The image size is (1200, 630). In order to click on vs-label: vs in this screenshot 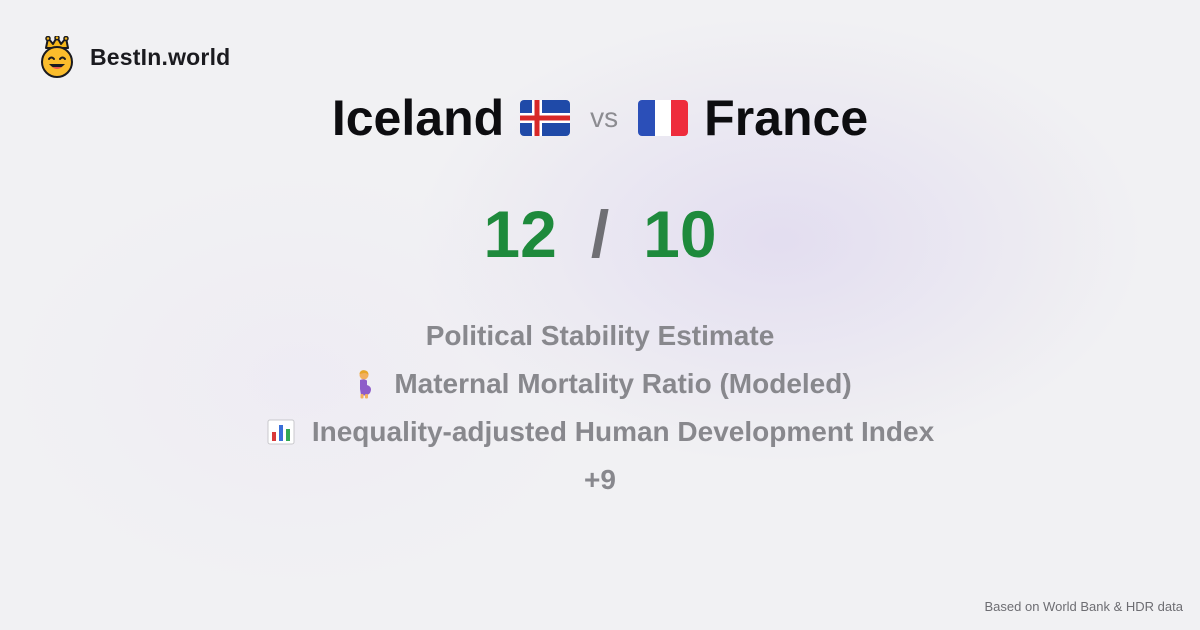, I will do `click(604, 117)`.